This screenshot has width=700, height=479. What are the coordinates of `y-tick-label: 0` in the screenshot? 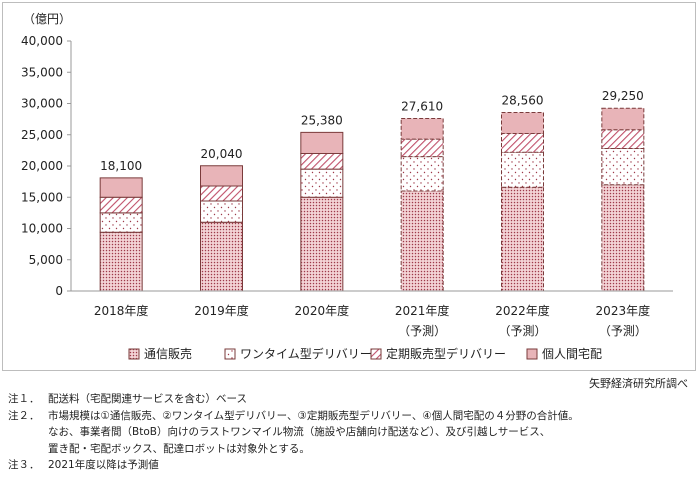 It's located at (59, 291).